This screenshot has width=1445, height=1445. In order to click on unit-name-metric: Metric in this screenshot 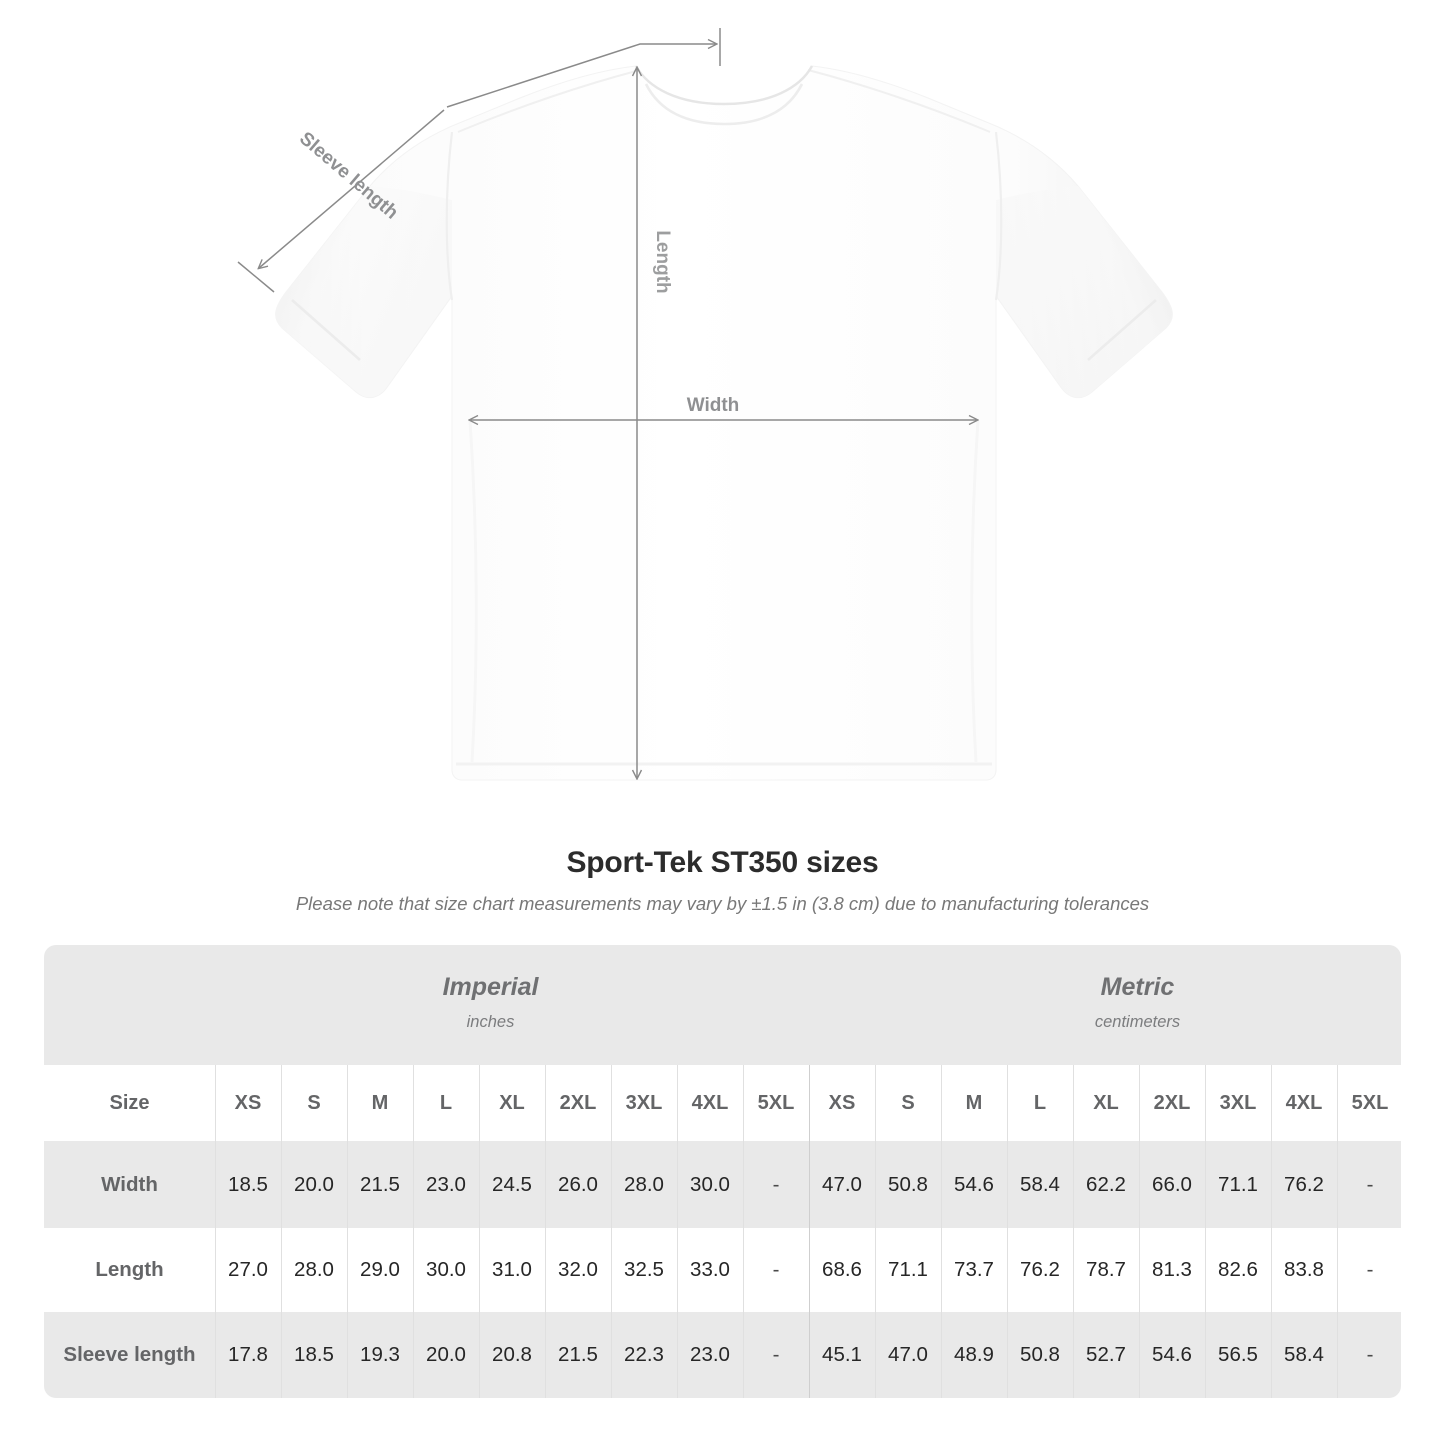, I will do `click(1137, 987)`.